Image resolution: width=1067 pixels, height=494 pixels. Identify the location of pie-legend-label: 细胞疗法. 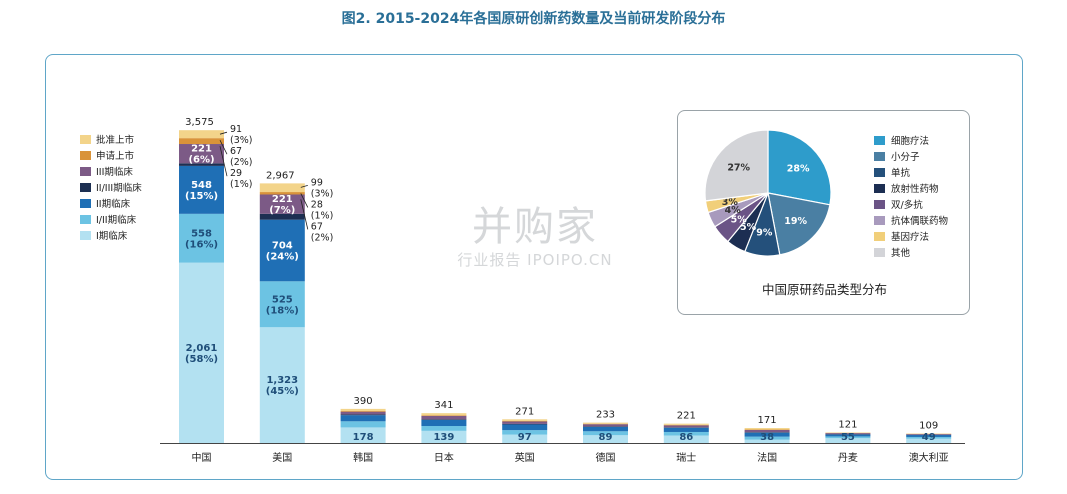
(910, 141).